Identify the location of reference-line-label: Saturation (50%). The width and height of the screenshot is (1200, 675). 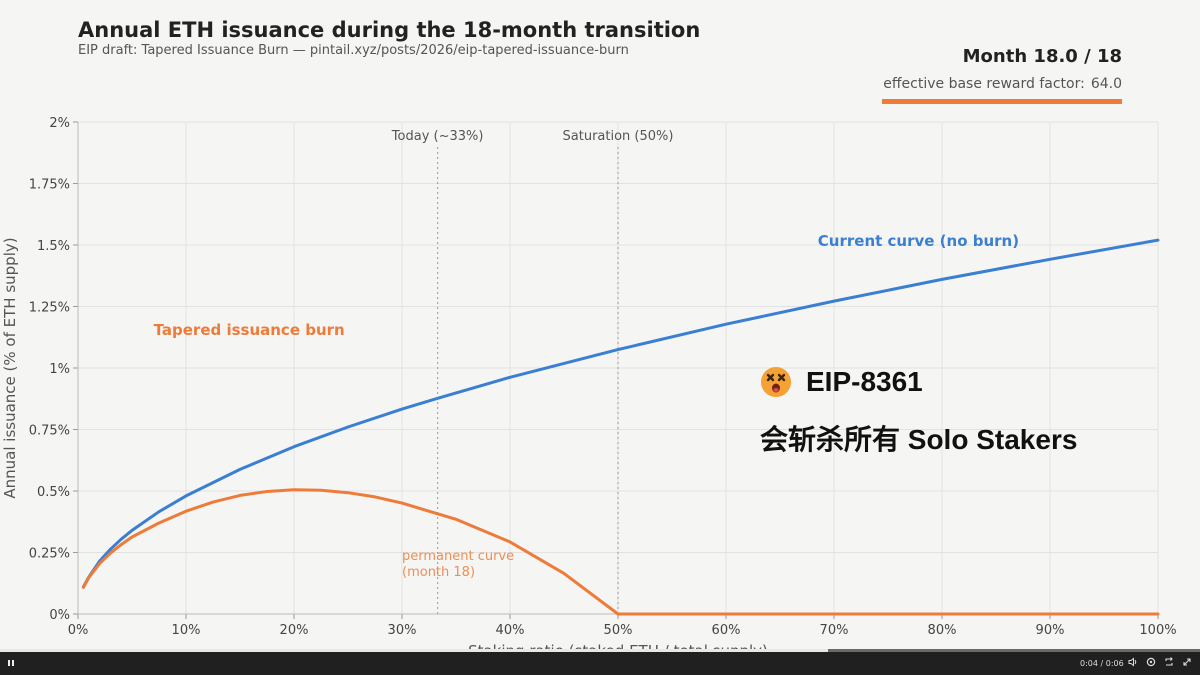
(618, 136).